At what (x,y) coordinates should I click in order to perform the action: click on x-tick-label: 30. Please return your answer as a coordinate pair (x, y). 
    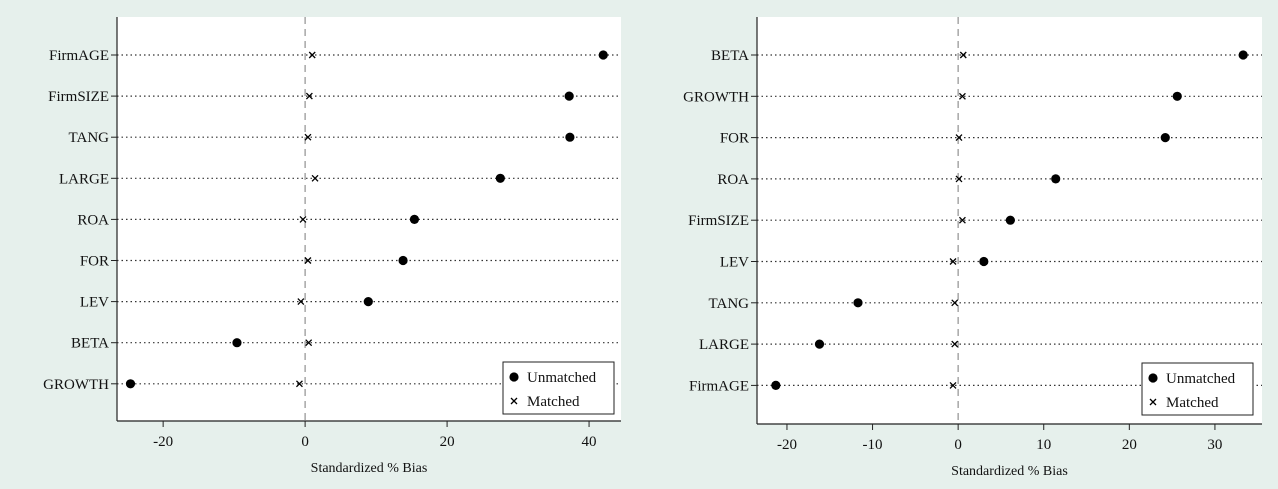
    Looking at the image, I should click on (1214, 445).